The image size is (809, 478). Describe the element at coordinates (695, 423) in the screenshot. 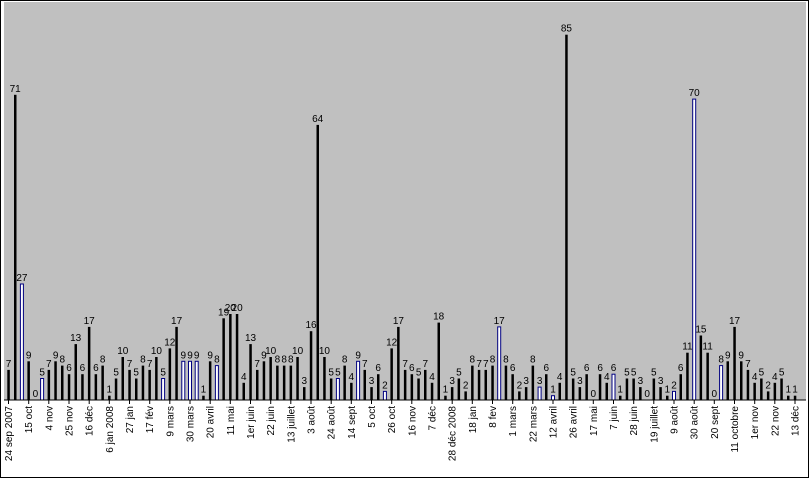

I see `x-tick-label: 30 août` at that location.